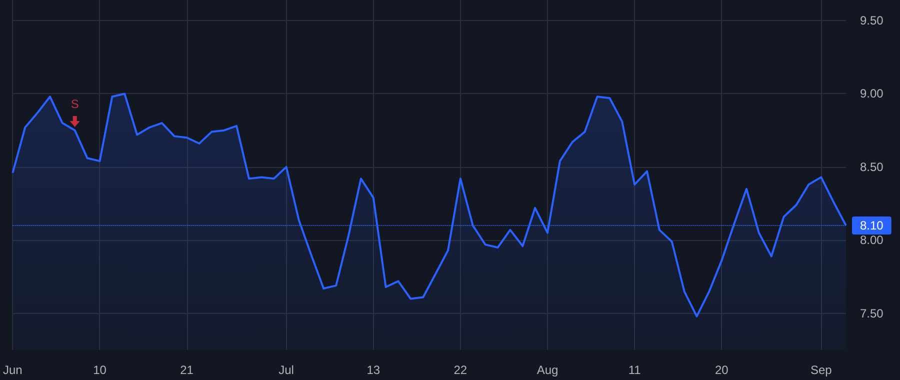  What do you see at coordinates (187, 370) in the screenshot?
I see `x-tick-label: 21` at bounding box center [187, 370].